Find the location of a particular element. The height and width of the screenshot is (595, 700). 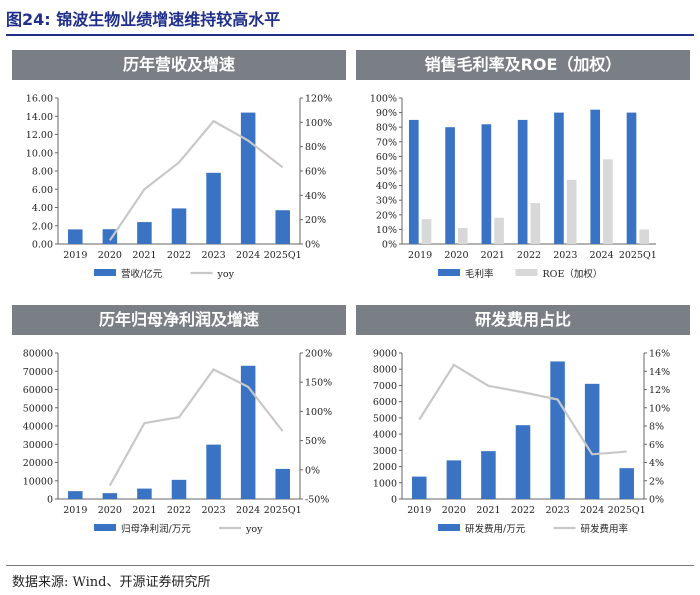

legend-label: 研发费用/万元 is located at coordinates (495, 529).